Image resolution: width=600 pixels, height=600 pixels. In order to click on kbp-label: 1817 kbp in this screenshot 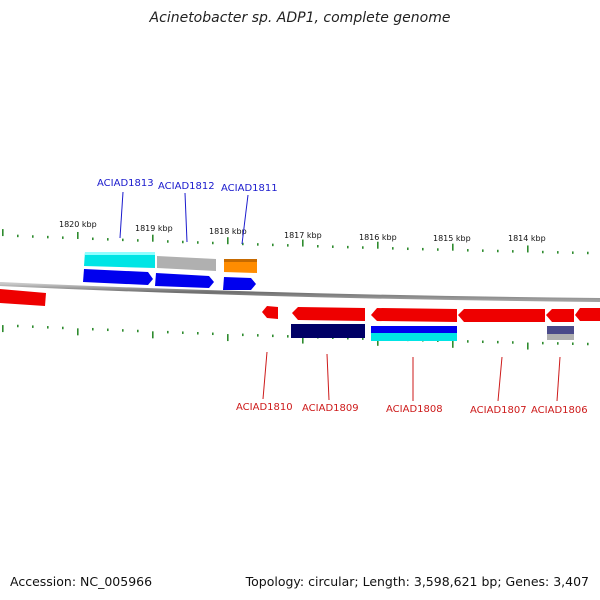, I will do `click(303, 235)`.